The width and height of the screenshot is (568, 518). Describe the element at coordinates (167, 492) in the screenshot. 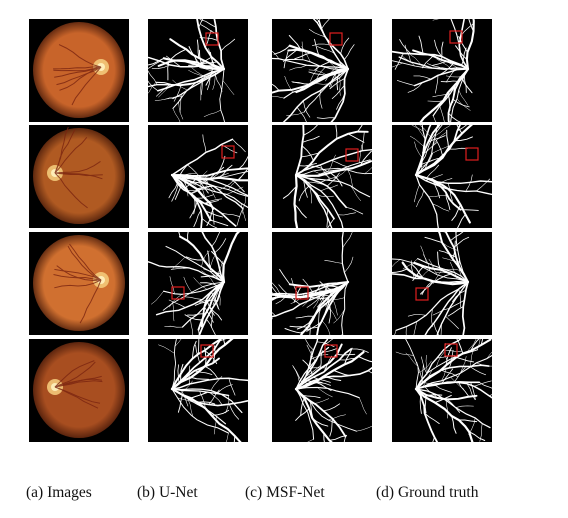

I see `caption-unet: (b) U-Net` at that location.